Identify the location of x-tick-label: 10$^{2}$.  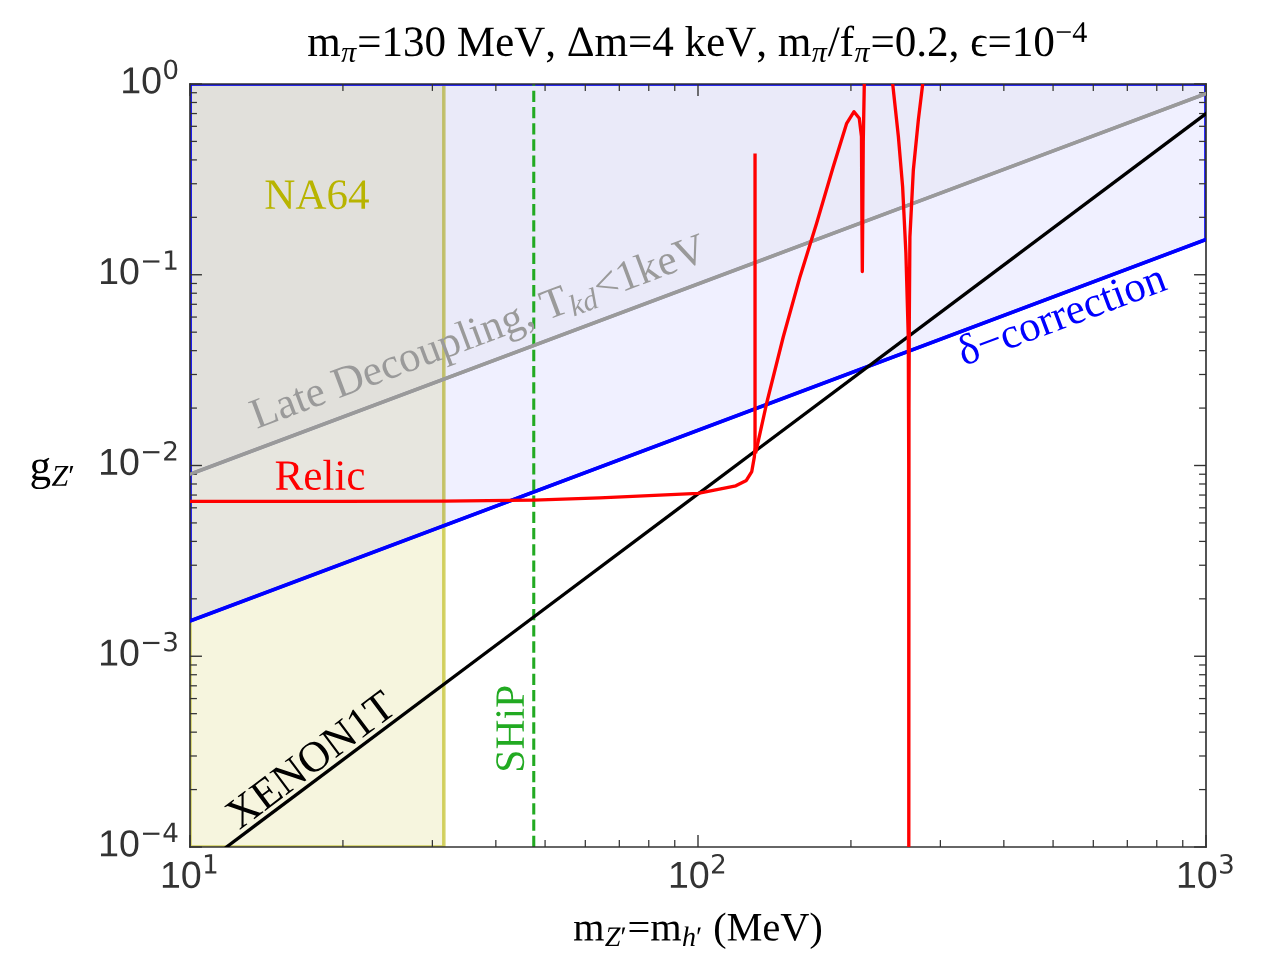
(697, 871).